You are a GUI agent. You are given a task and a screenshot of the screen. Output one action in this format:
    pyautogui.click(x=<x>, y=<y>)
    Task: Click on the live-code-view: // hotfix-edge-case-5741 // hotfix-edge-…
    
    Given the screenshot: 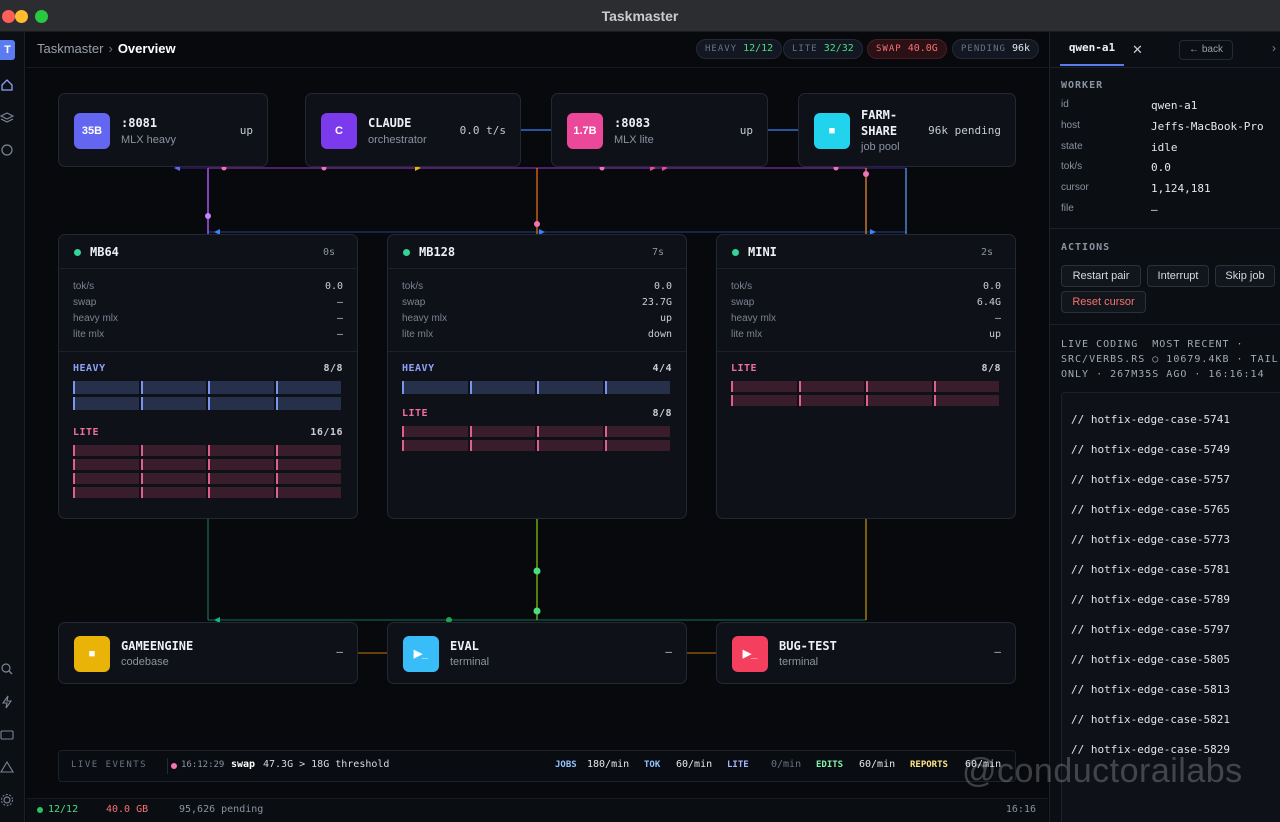 What is the action you would take?
    pyautogui.click(x=1170, y=607)
    